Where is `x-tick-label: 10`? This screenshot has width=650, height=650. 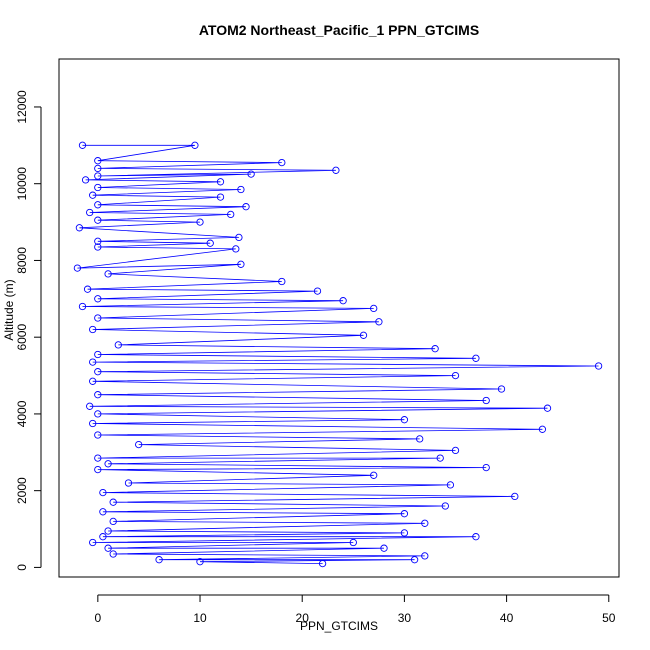
x-tick-label: 10 is located at coordinates (200, 618).